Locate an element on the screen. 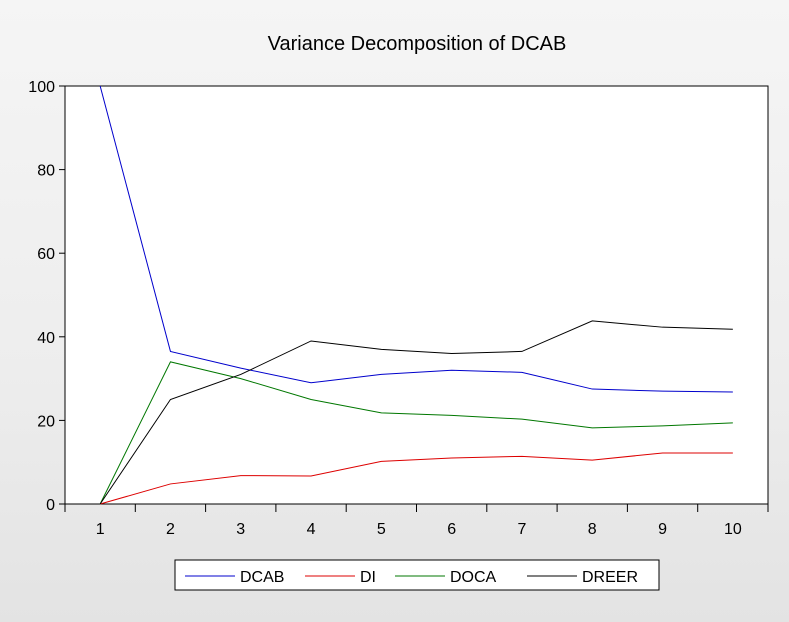 The image size is (789, 622). x-tick-label: 3 is located at coordinates (240, 529).